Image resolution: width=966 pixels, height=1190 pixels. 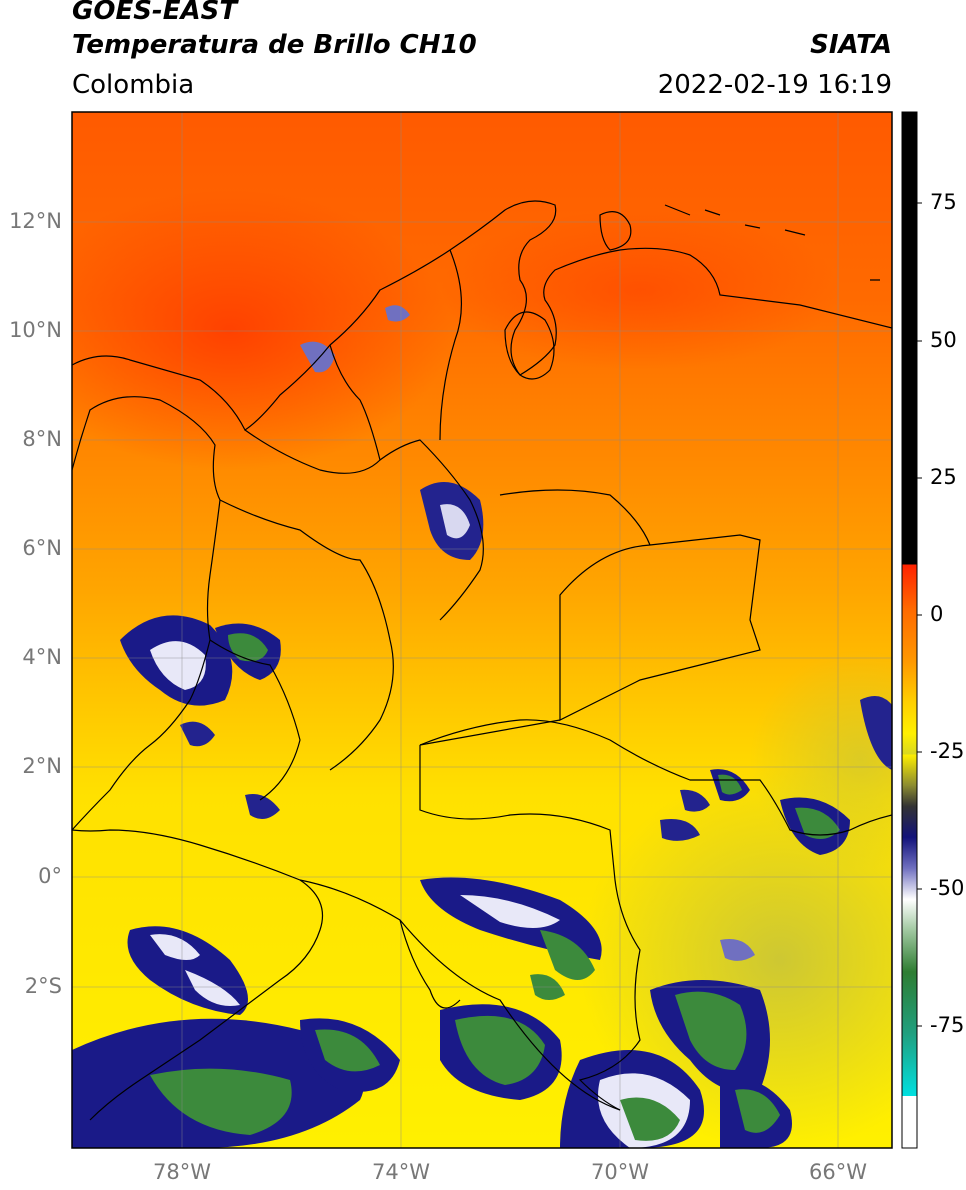 I want to click on title-line1: GOES-EAST, so click(x=155, y=13).